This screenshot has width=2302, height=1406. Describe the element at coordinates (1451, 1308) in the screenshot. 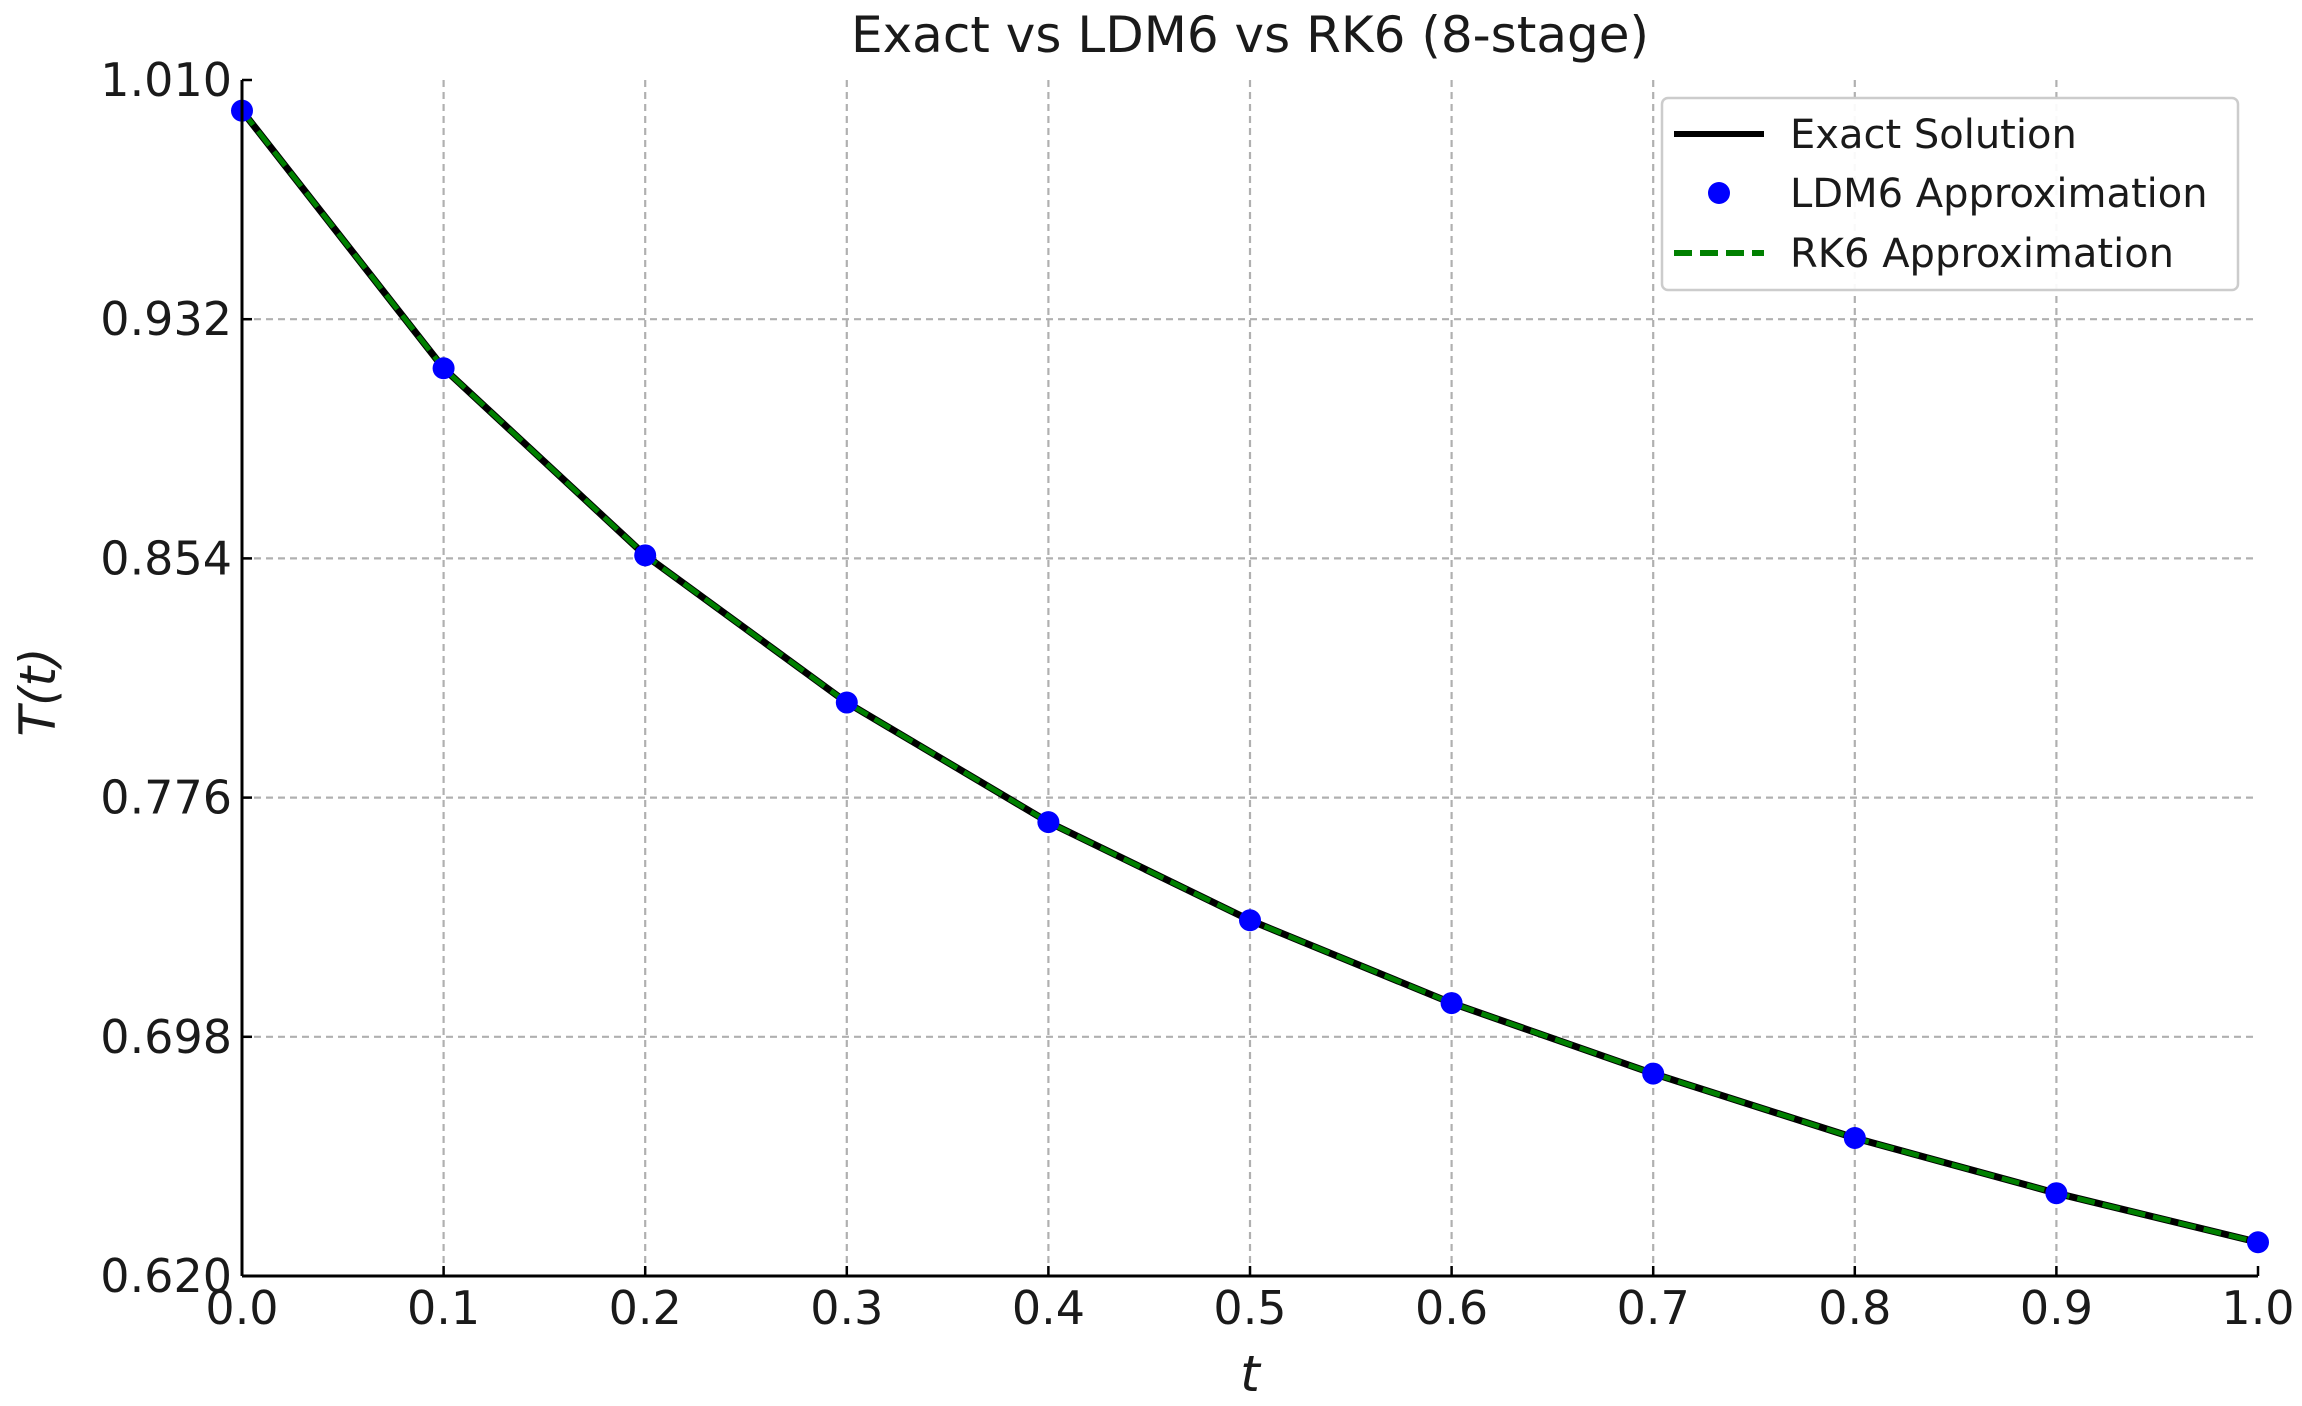

I see `x-tick-label: 0.6` at that location.